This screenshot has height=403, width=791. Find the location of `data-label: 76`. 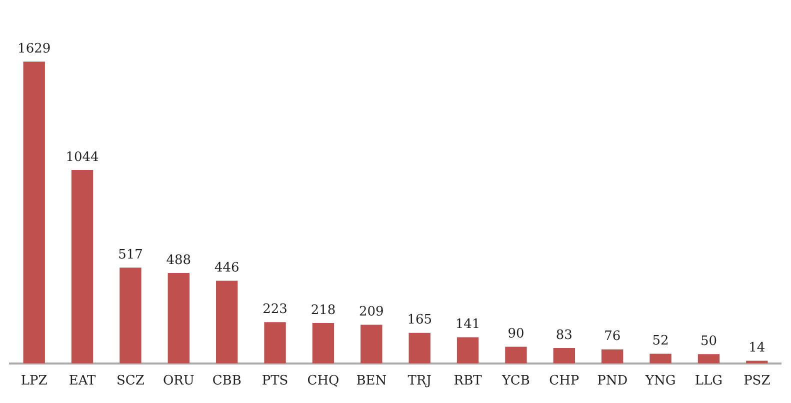

data-label: 76 is located at coordinates (612, 336).